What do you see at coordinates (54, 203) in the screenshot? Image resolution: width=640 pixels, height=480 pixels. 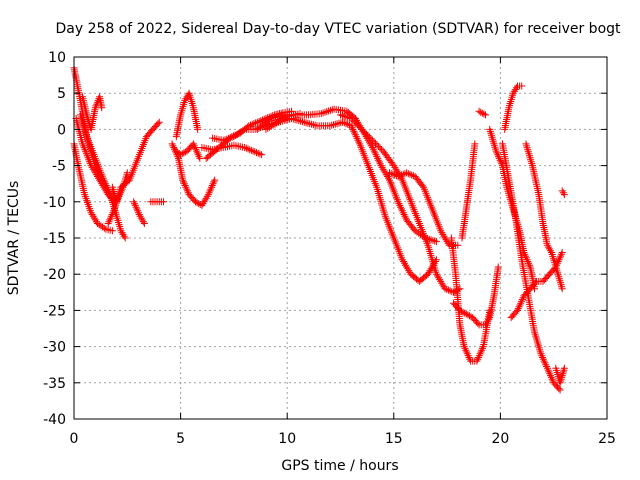 I see `y-tick-label: -10` at bounding box center [54, 203].